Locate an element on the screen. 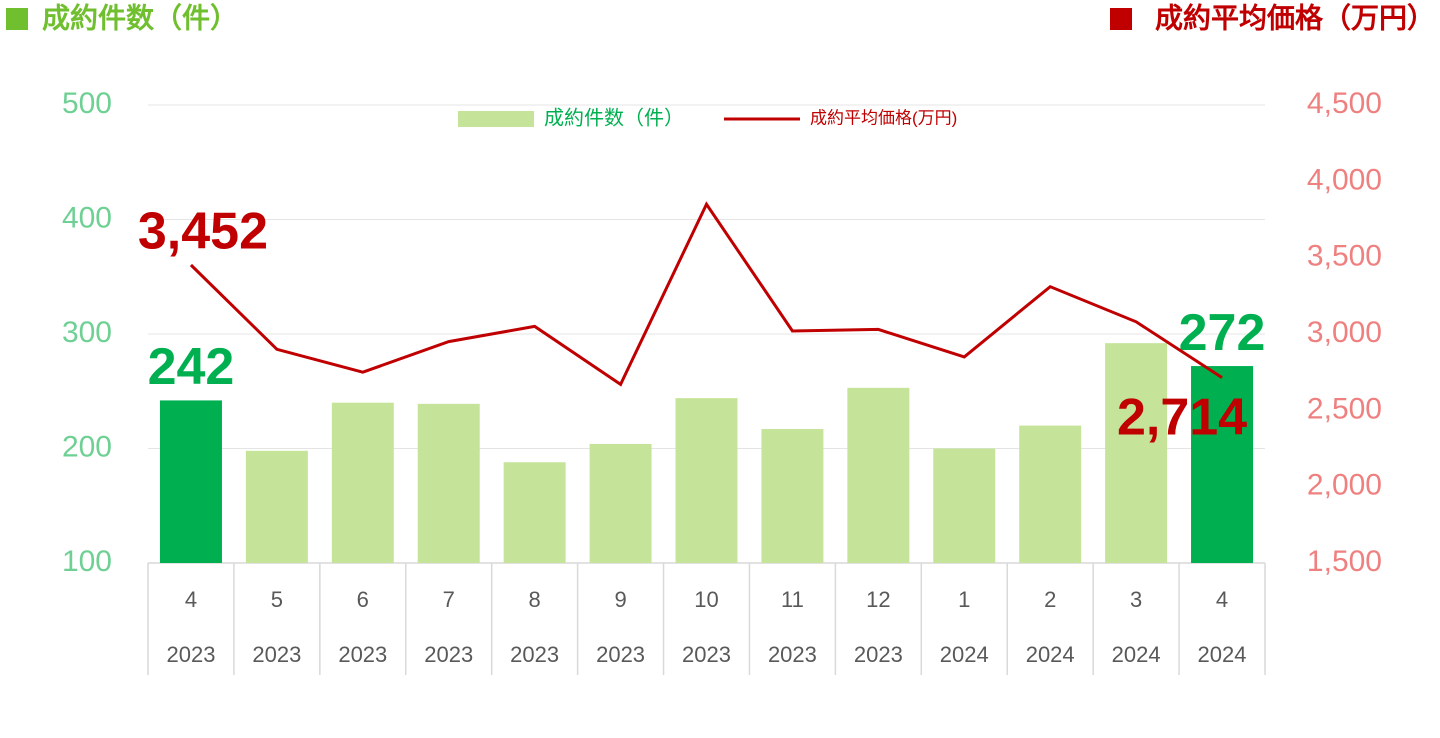 The width and height of the screenshot is (1440, 738). x-tick-label: 12 is located at coordinates (878, 599).